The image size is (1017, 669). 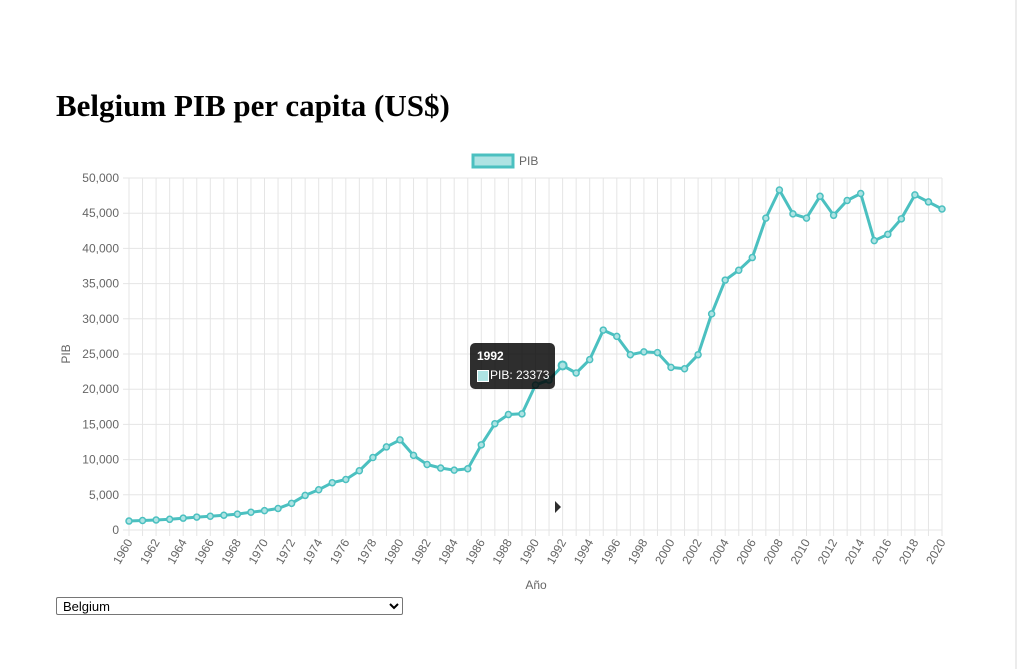 I want to click on legend-swatch, so click(x=493, y=161).